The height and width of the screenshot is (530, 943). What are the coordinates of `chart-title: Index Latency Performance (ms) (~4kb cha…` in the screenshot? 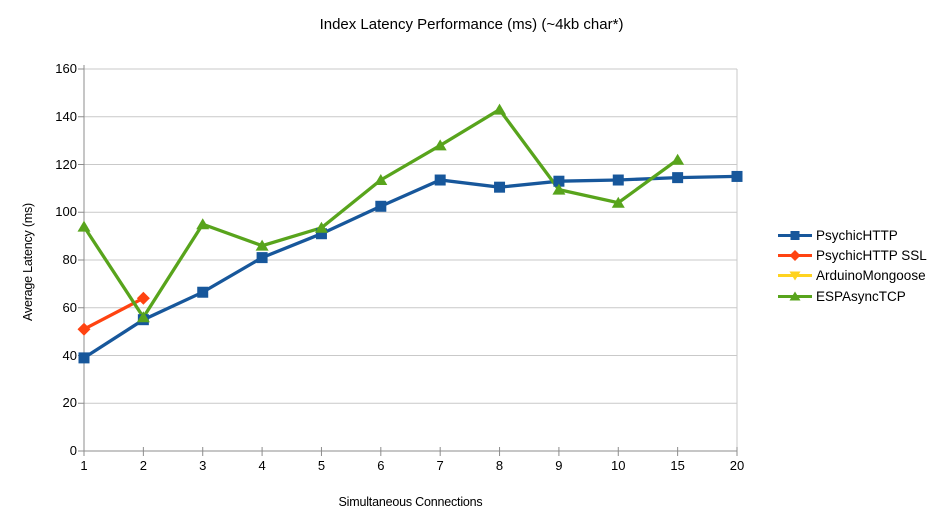 It's located at (471, 24).